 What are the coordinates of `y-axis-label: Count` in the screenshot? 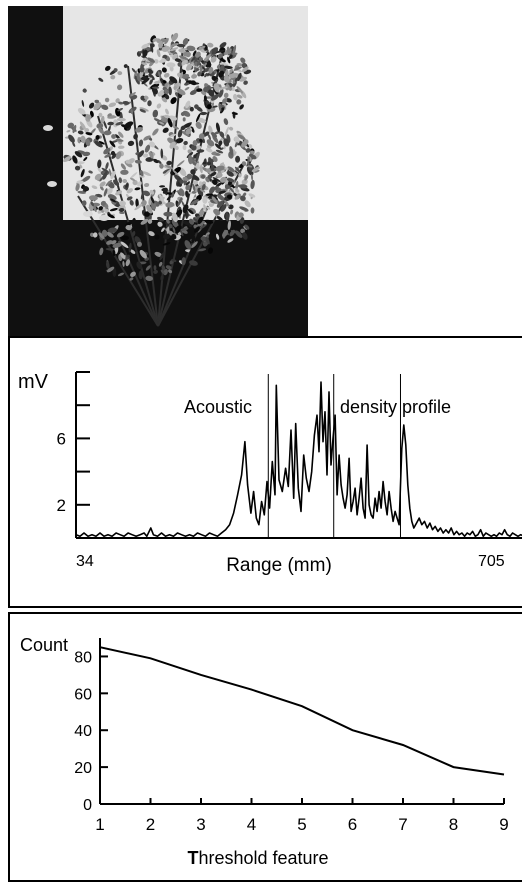 It's located at (44, 645).